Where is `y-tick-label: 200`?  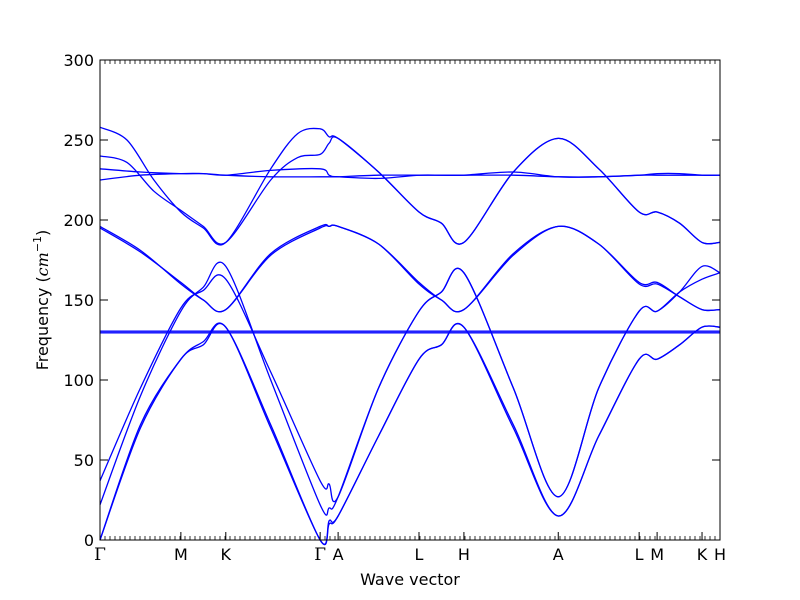 y-tick-label: 200 is located at coordinates (78, 220).